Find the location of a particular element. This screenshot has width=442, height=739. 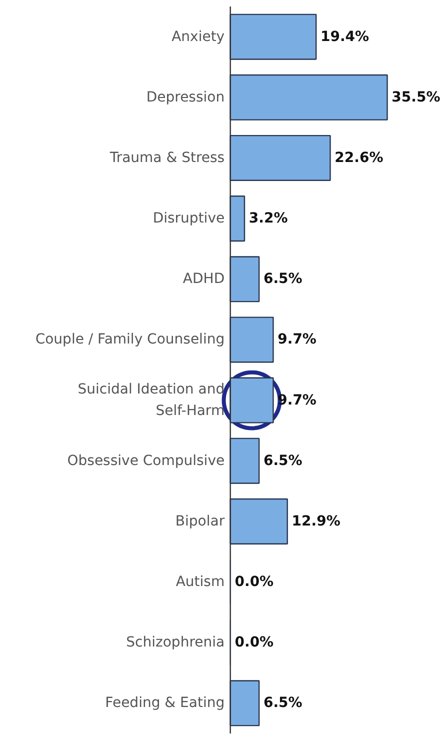

y-tick-label: Bipolar is located at coordinates (200, 521).